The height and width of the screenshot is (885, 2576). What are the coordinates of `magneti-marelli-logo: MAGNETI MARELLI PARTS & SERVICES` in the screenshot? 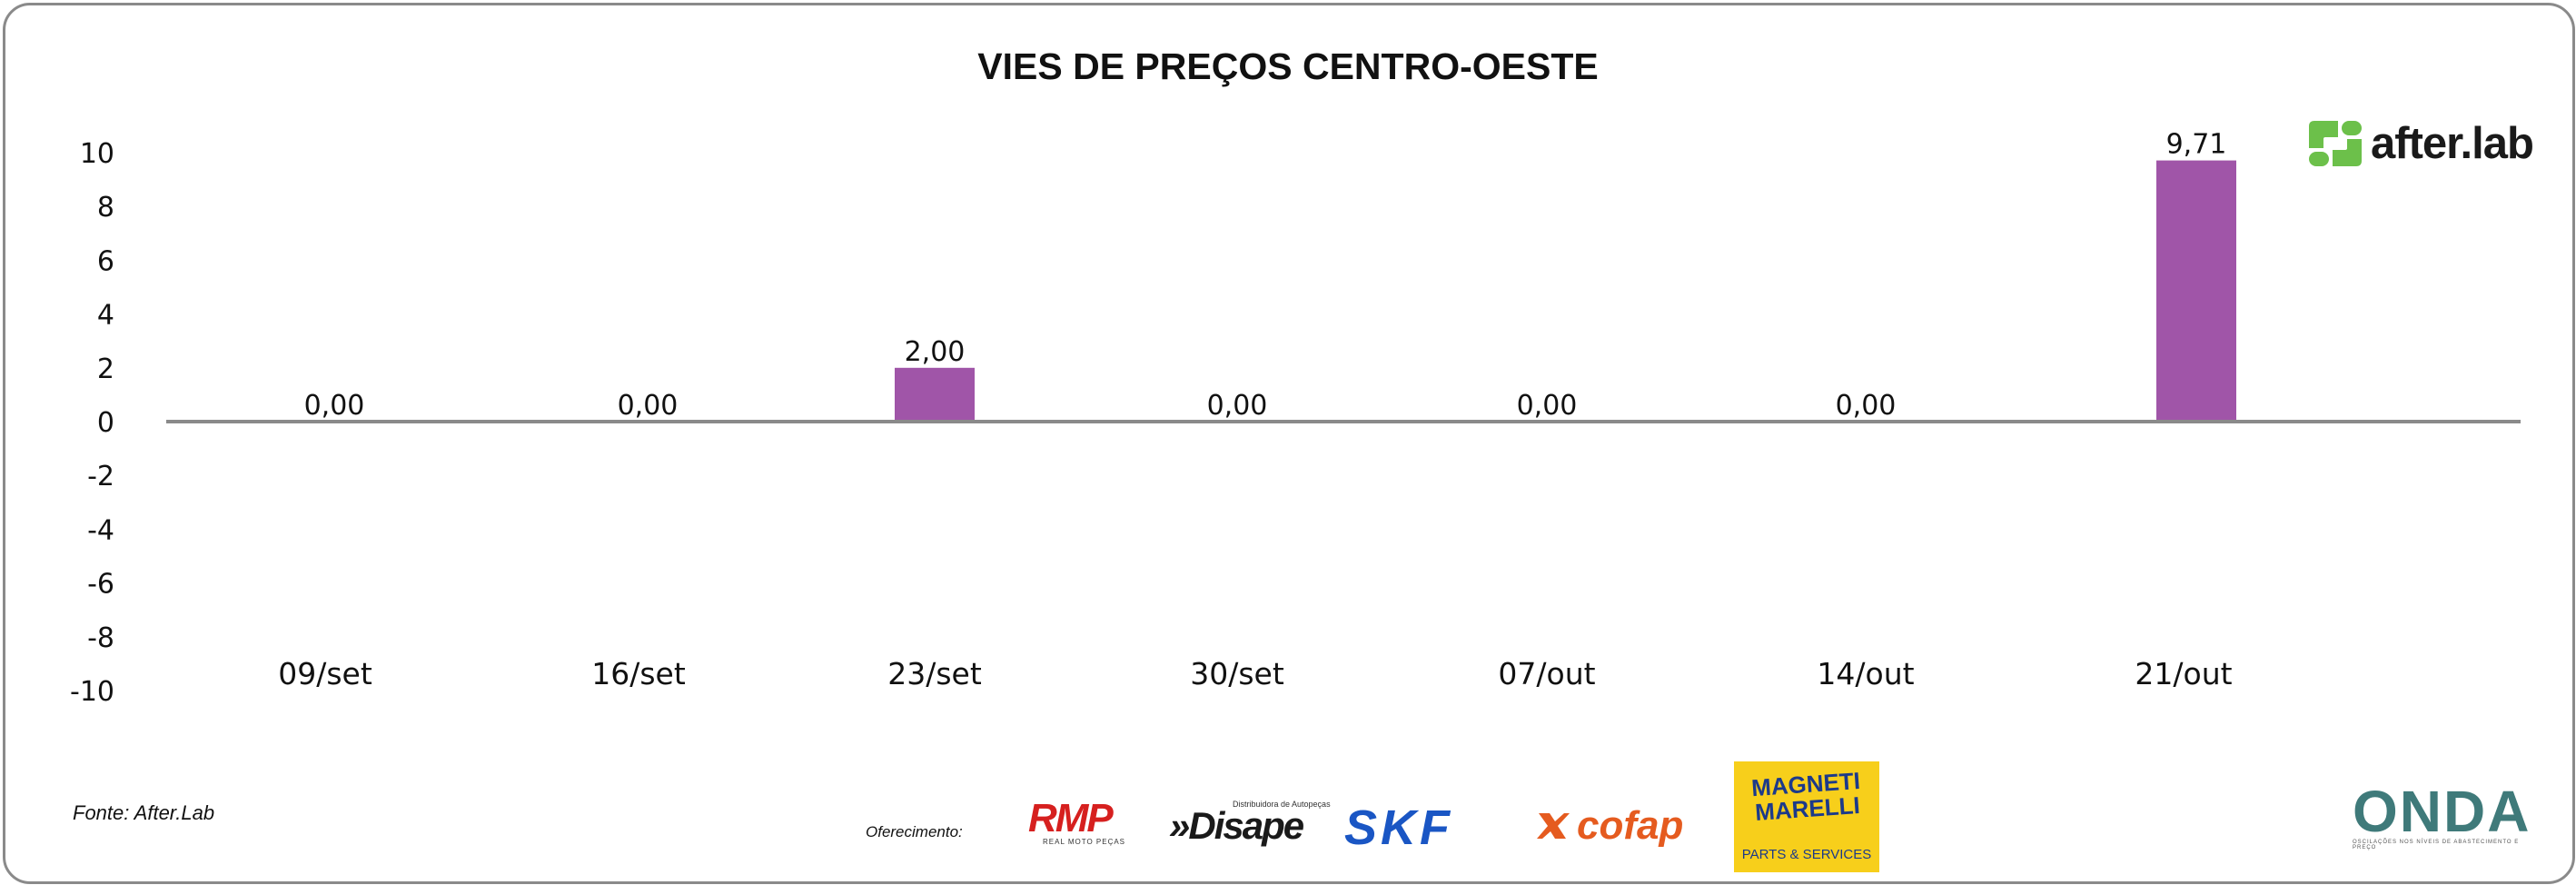 It's located at (1806, 816).